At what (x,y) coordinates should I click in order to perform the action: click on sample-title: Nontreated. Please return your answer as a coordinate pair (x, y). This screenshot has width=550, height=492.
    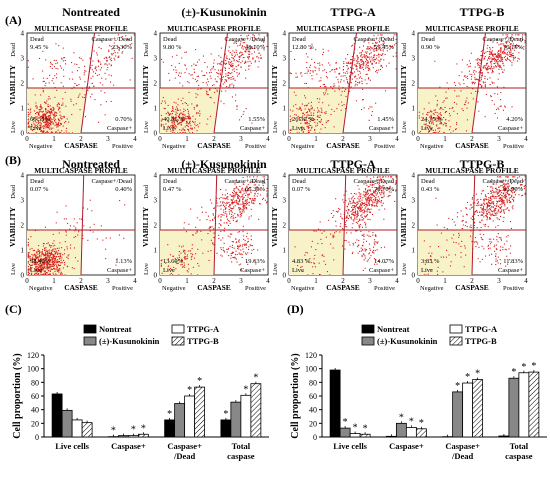
    Looking at the image, I should click on (91, 164).